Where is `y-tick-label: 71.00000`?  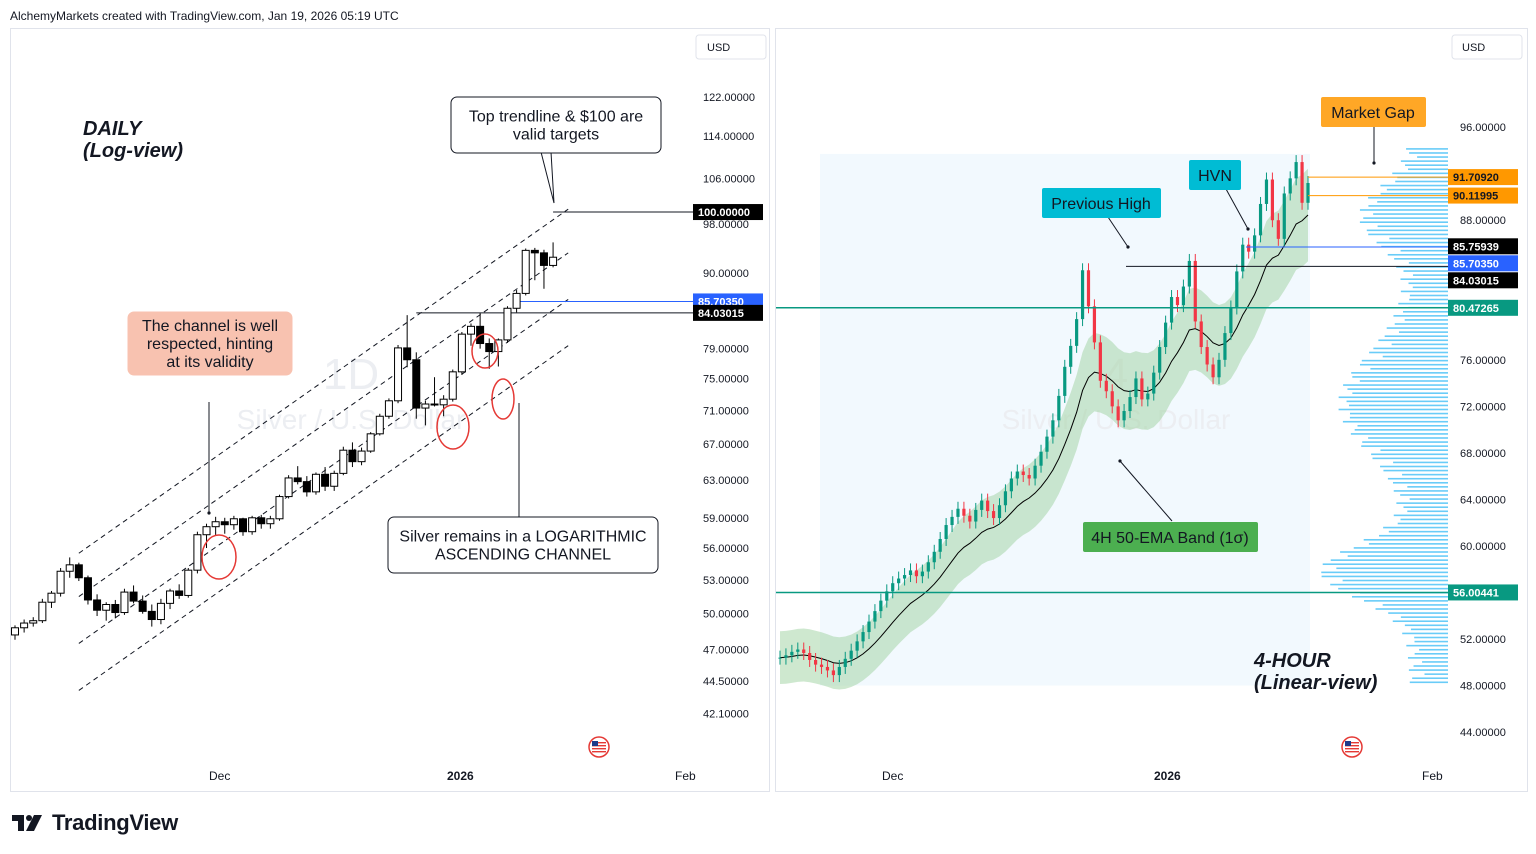 y-tick-label: 71.00000 is located at coordinates (726, 412).